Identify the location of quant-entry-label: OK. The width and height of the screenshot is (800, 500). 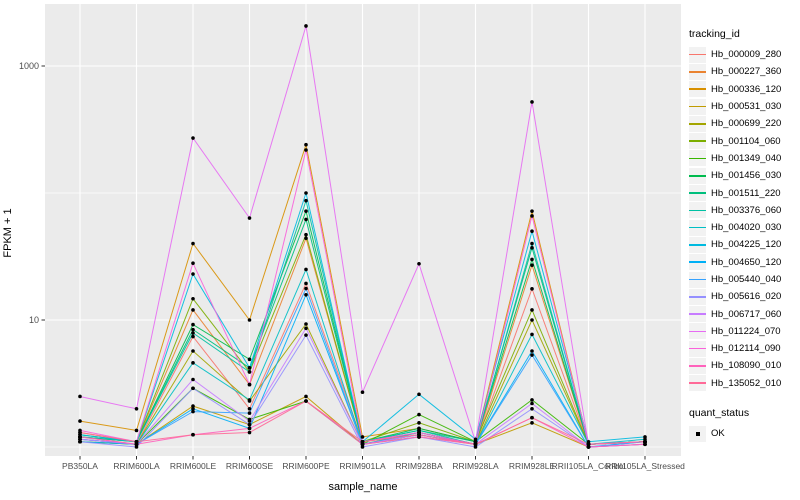
(718, 434).